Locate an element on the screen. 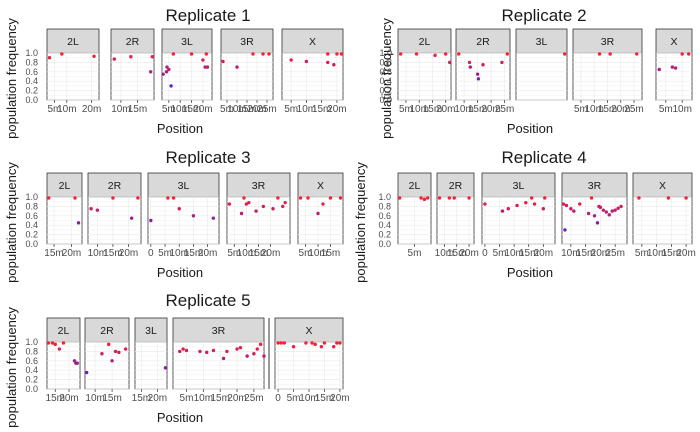 The width and height of the screenshot is (700, 432). facet-strip-label: 2L is located at coordinates (64, 331).